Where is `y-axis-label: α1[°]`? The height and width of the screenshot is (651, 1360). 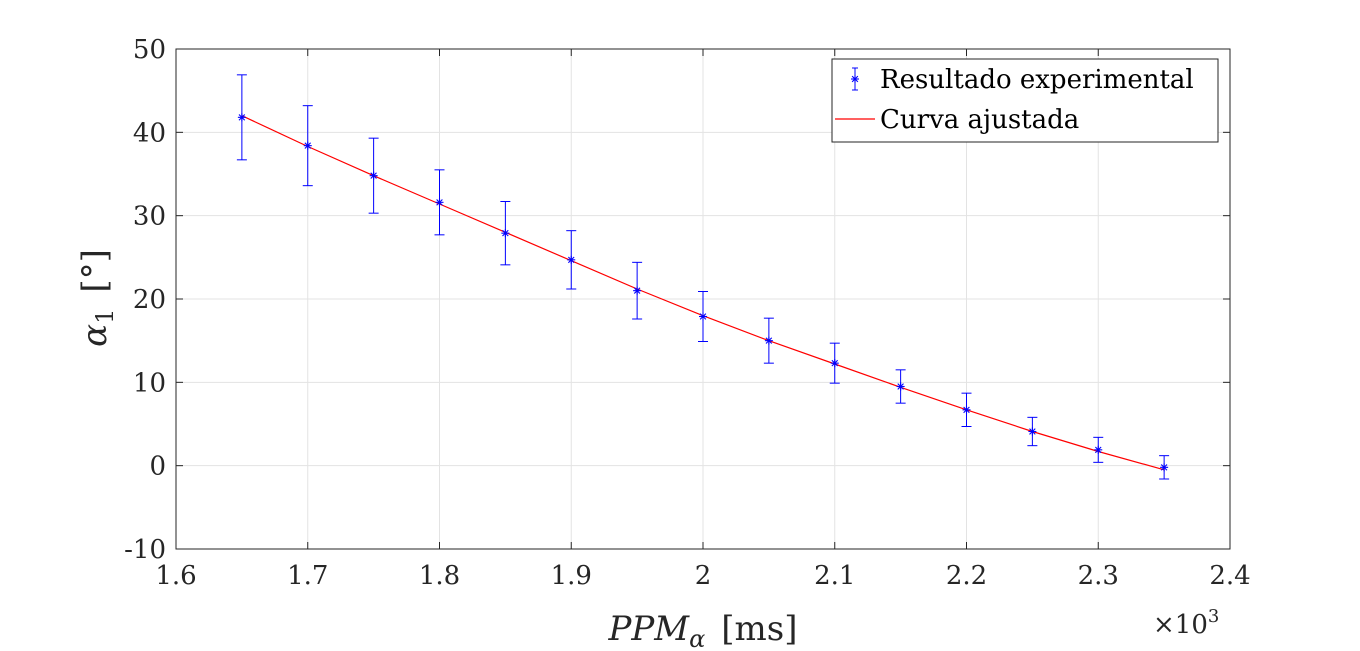 y-axis-label: α1[°] is located at coordinates (97, 298).